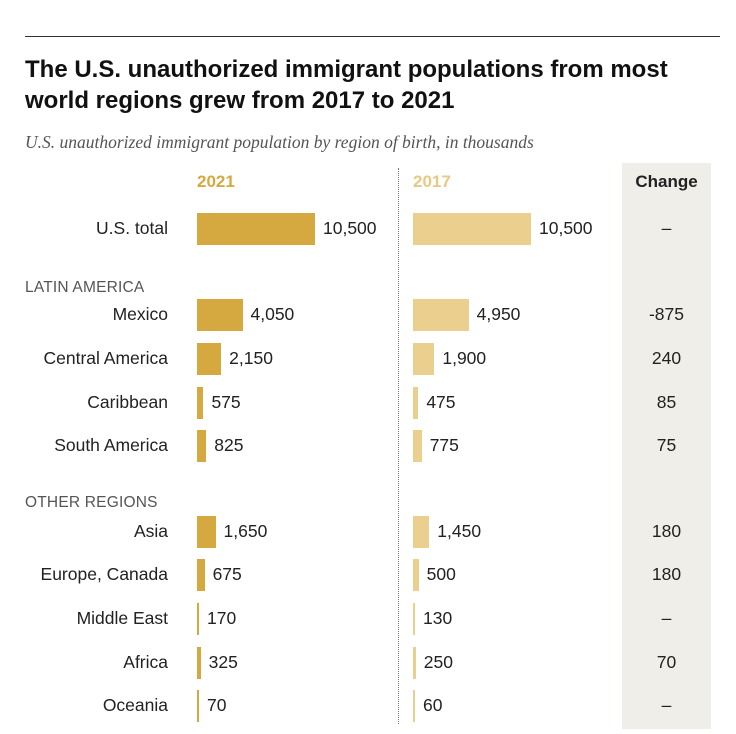 This screenshot has height=734, width=736. Describe the element at coordinates (438, 618) in the screenshot. I see `value-label-2017: 130` at that location.